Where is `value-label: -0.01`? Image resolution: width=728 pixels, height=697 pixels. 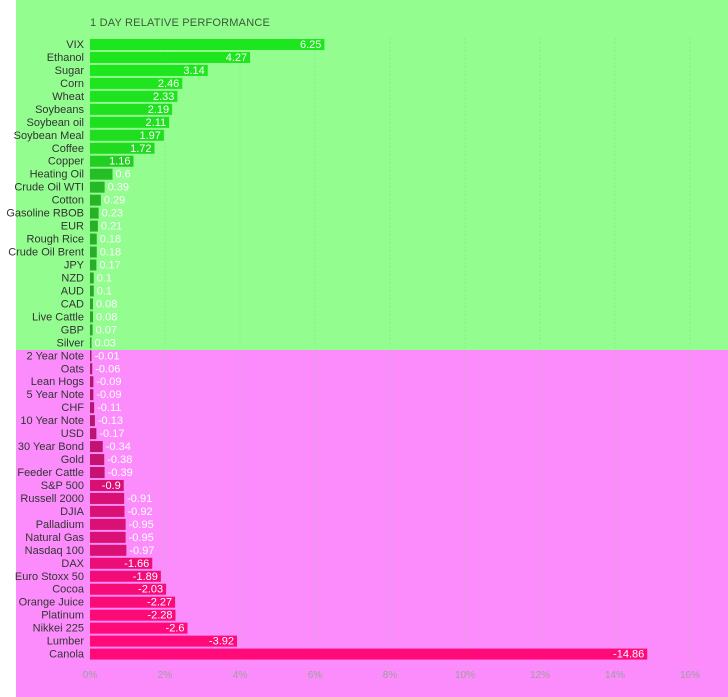 value-label: -0.01 is located at coordinates (107, 356).